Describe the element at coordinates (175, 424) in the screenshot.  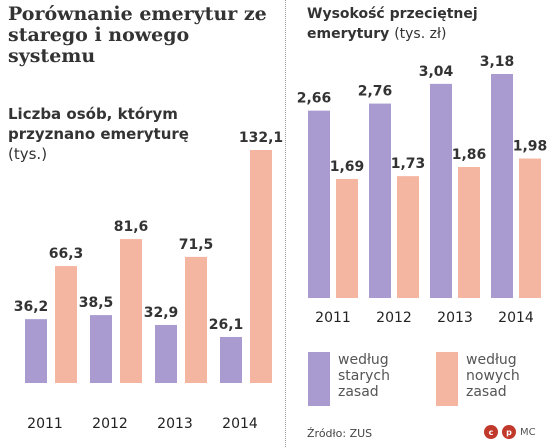
I see `left-tick-label-2013: 2013` at that location.